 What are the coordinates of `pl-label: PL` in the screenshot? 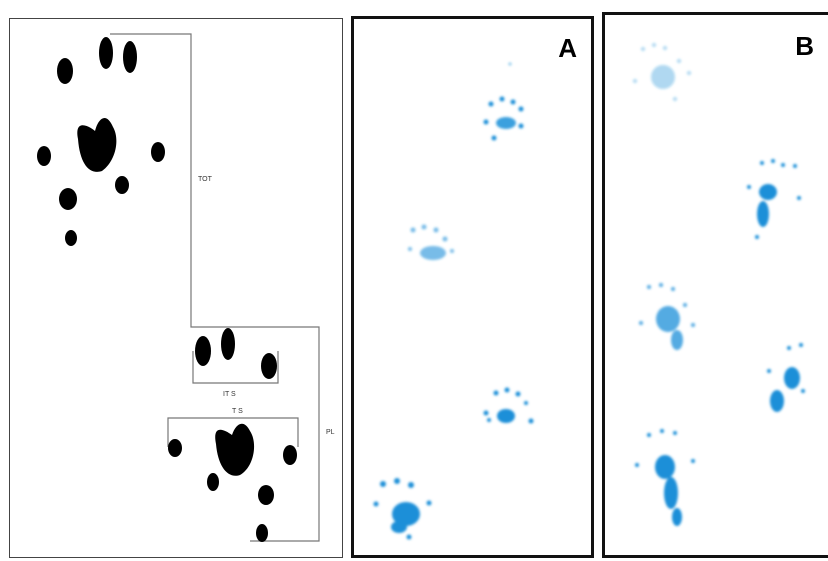 It's located at (330, 432).